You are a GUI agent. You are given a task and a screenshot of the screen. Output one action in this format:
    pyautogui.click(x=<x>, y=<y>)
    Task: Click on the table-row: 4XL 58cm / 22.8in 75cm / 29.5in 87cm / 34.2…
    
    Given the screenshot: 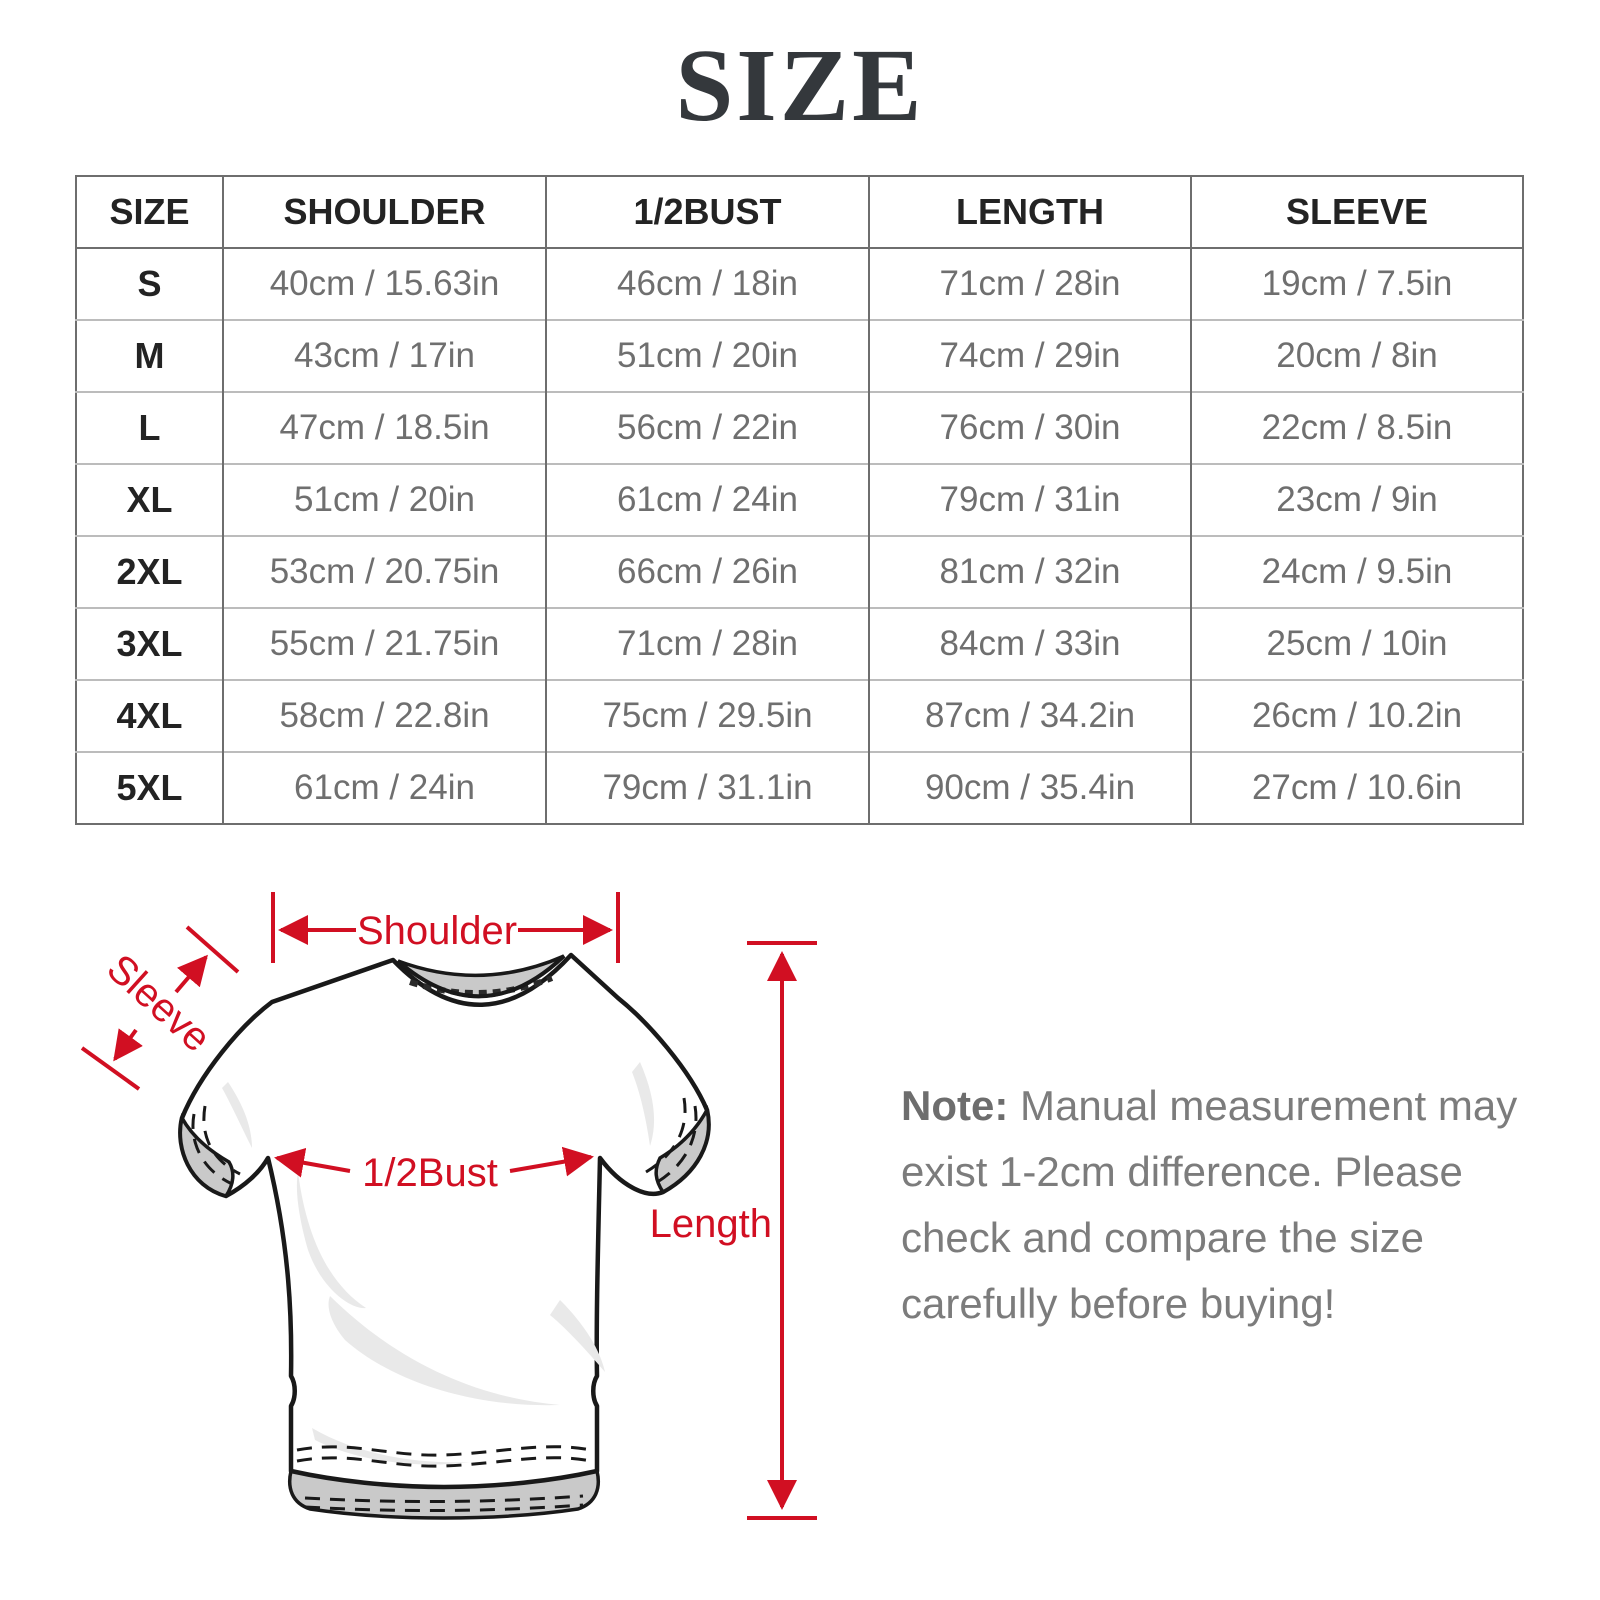 What is the action you would take?
    pyautogui.click(x=799, y=715)
    